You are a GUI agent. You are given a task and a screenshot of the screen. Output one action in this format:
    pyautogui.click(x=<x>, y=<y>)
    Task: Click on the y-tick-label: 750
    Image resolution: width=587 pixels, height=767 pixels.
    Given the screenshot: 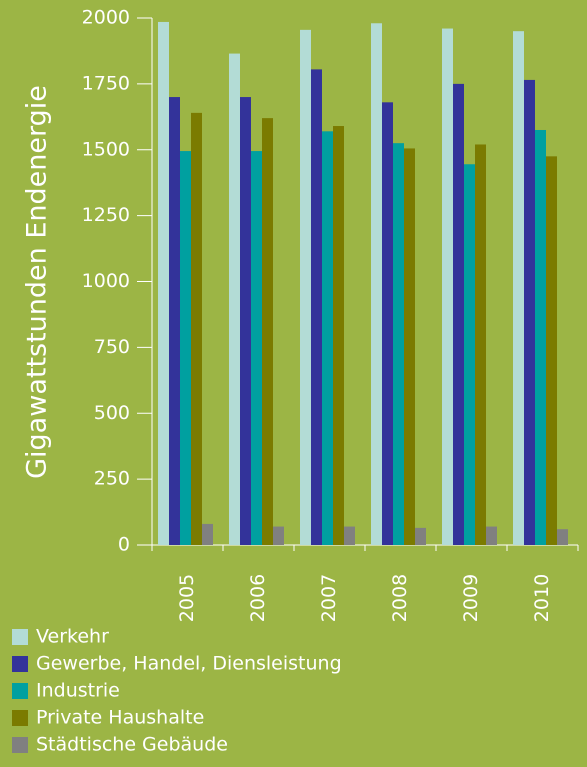 What is the action you would take?
    pyautogui.click(x=112, y=347)
    